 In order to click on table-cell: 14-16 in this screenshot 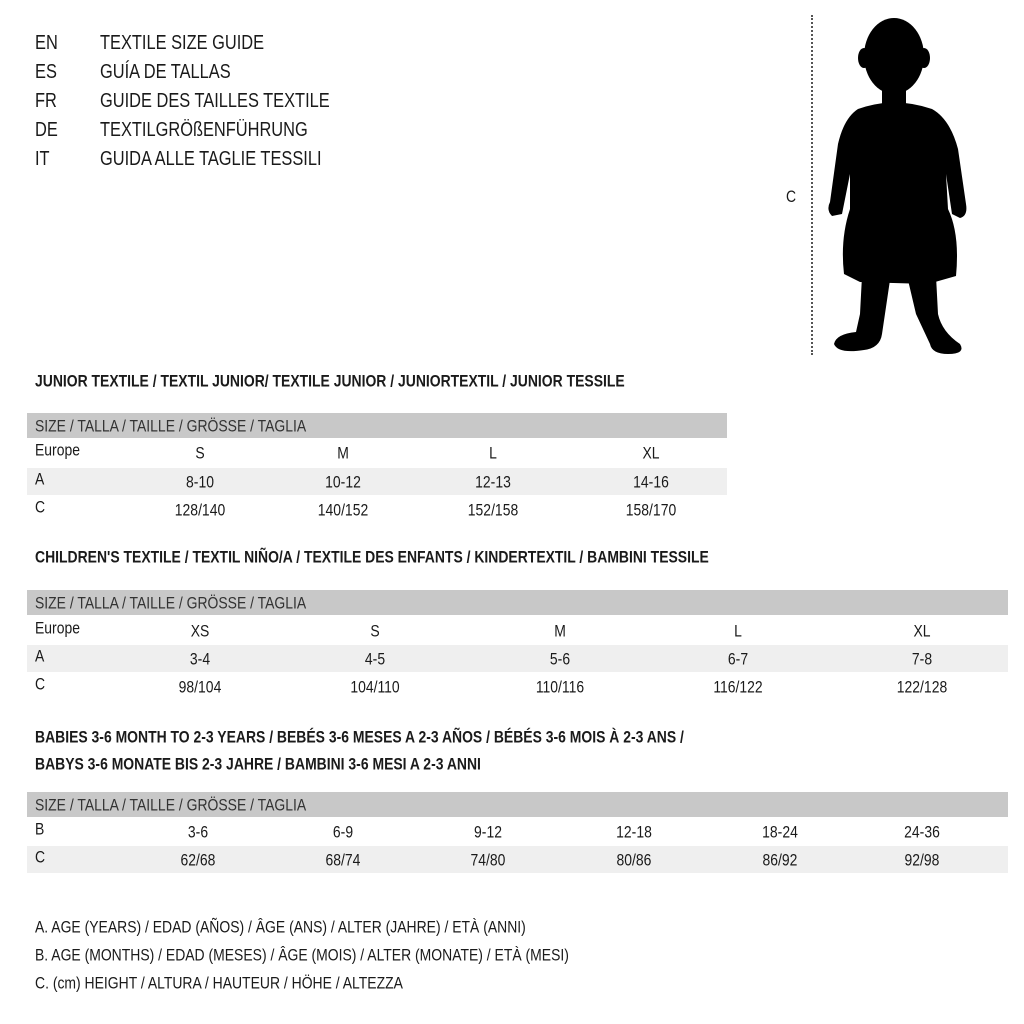, I will do `click(651, 482)`.